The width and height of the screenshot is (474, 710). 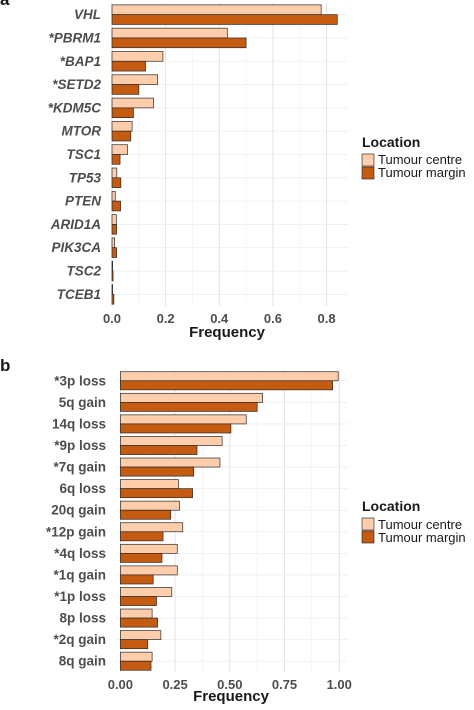 I want to click on panel-a-category-label: PIK3CA, so click(x=76, y=247).